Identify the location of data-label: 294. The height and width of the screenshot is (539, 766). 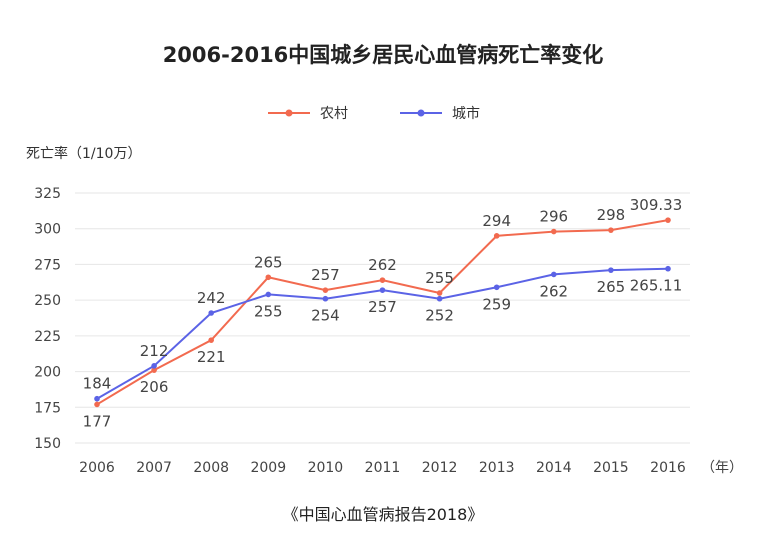
(496, 221).